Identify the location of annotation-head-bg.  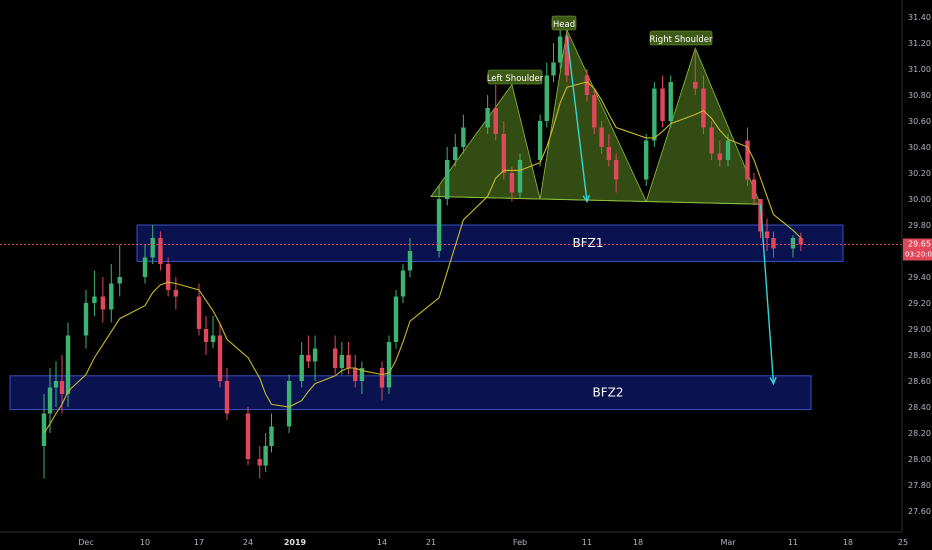
(564, 23).